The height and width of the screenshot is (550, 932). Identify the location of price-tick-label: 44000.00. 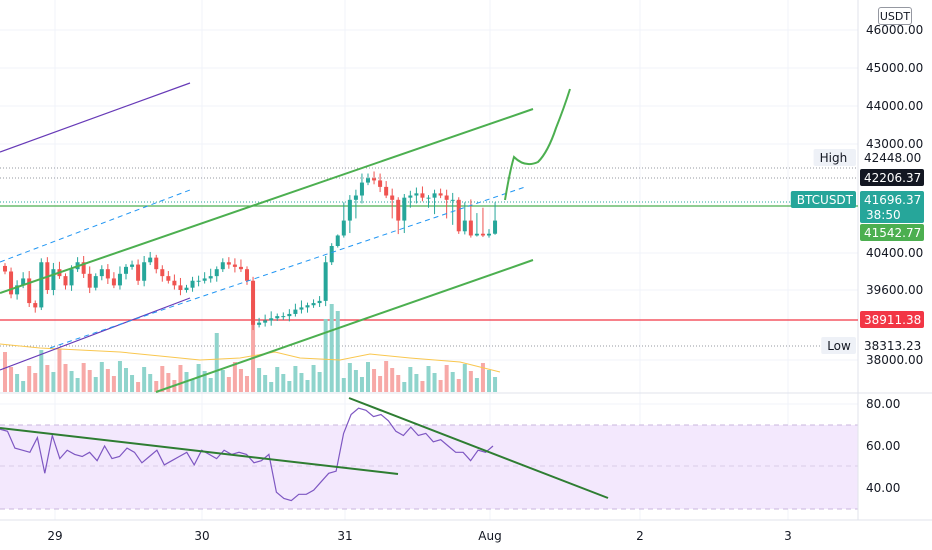
(894, 106).